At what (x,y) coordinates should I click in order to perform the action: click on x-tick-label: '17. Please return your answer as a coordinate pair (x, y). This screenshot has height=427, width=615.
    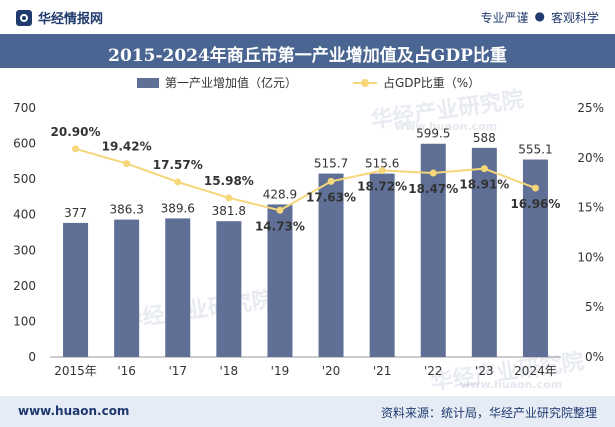
    Looking at the image, I should click on (177, 371).